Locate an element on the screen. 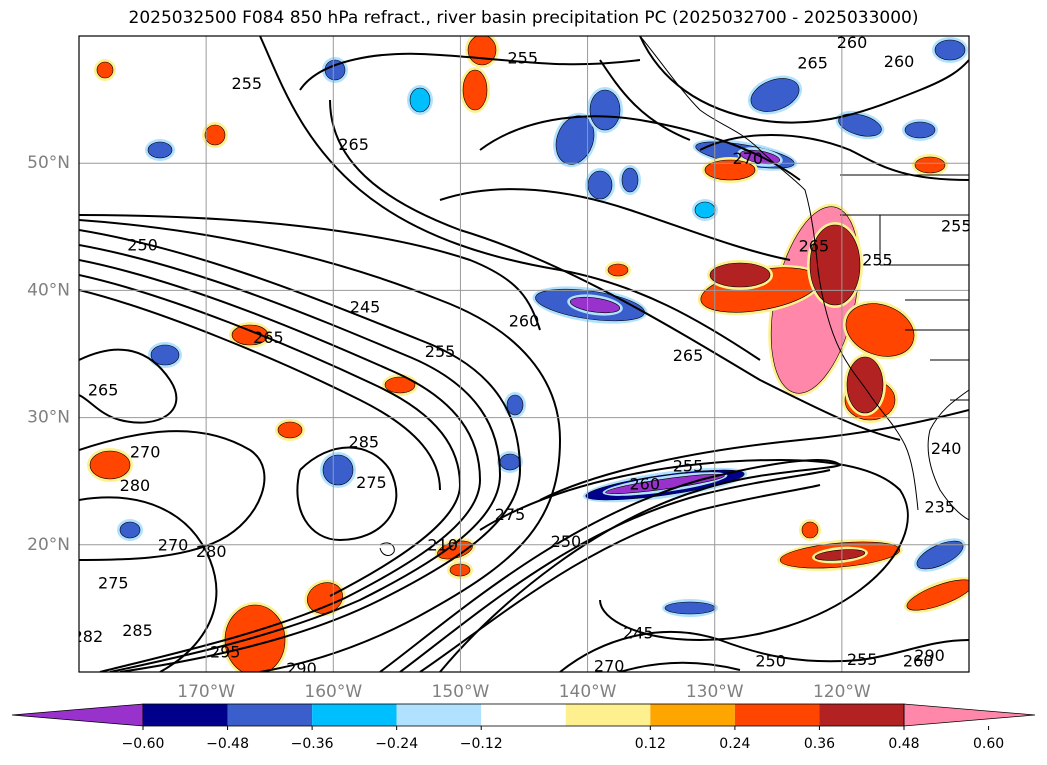 Image resolution: width=1047 pixels, height=765 pixels. latitude-tick-labels: 50°N 40°N 30°N 20°N is located at coordinates (48, 354).